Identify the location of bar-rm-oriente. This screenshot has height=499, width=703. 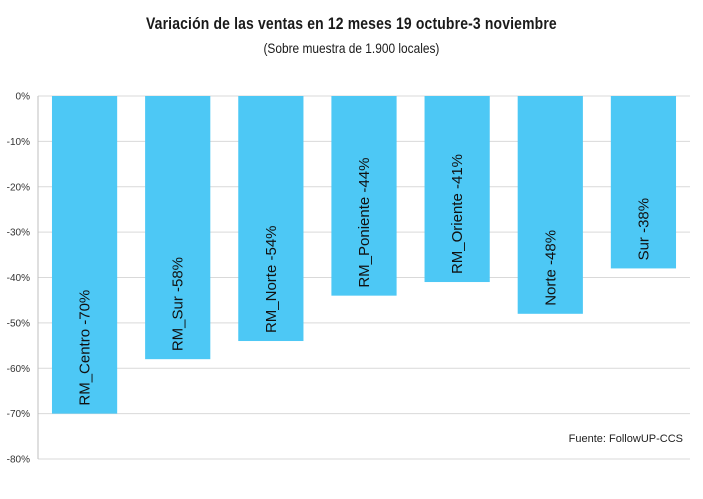
(457, 189).